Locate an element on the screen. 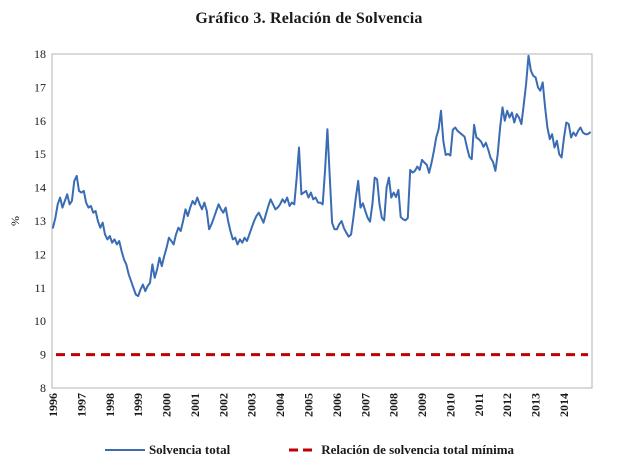  x-axis-tick-label: 2009 is located at coordinates (422, 405).